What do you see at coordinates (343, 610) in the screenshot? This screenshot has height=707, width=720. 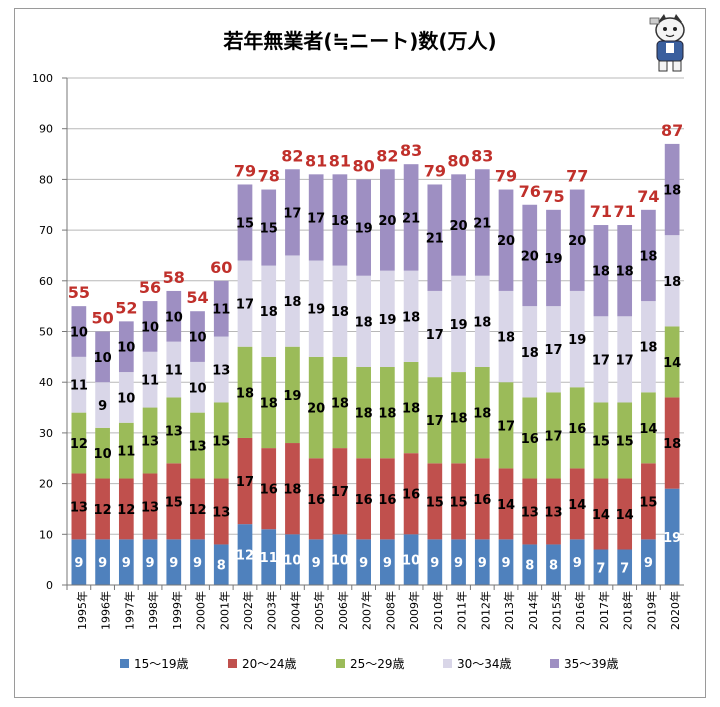 I see `x-tick-label: 2006年` at bounding box center [343, 610].